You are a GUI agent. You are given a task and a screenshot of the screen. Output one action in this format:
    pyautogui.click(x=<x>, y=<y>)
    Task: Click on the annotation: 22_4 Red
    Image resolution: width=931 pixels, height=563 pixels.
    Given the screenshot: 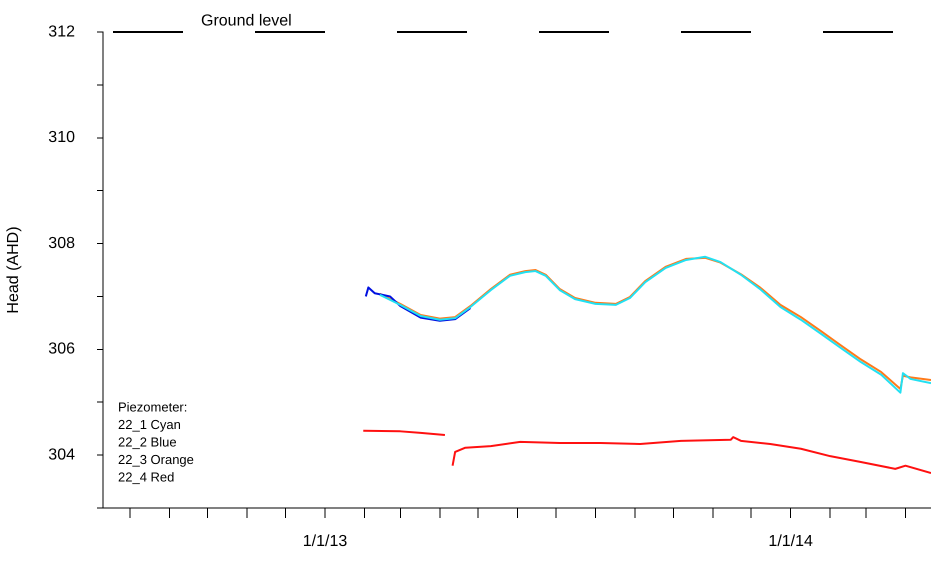 What is the action you would take?
    pyautogui.click(x=146, y=477)
    